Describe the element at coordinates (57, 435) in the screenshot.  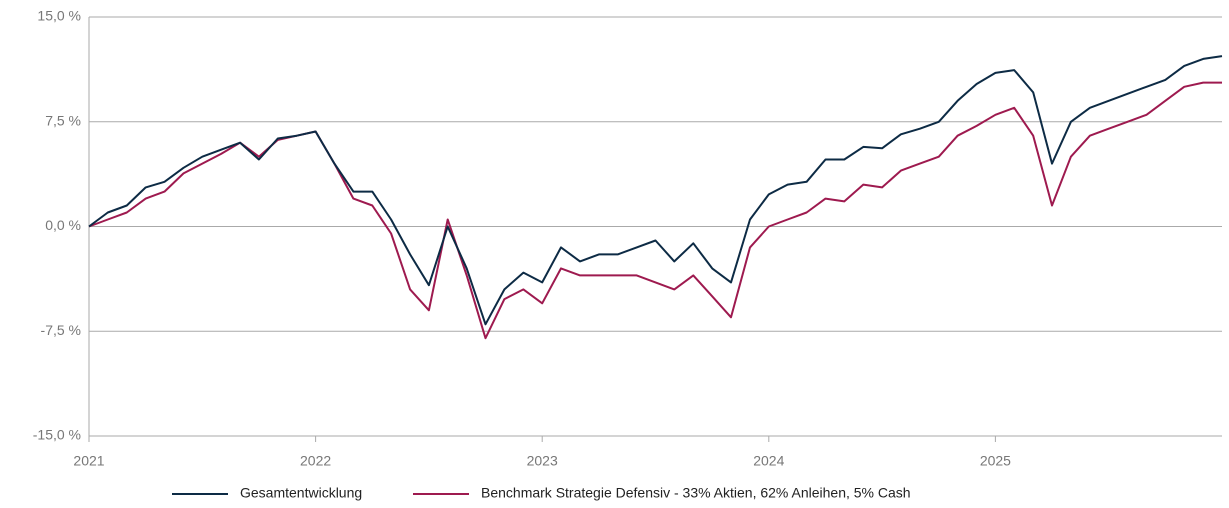
I see `y-tick-label: -15,0 %` at that location.